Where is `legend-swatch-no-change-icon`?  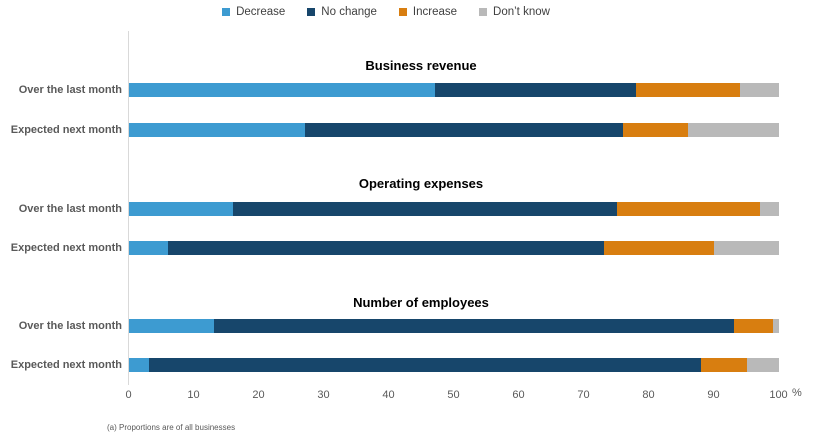 legend-swatch-no-change-icon is located at coordinates (311, 12).